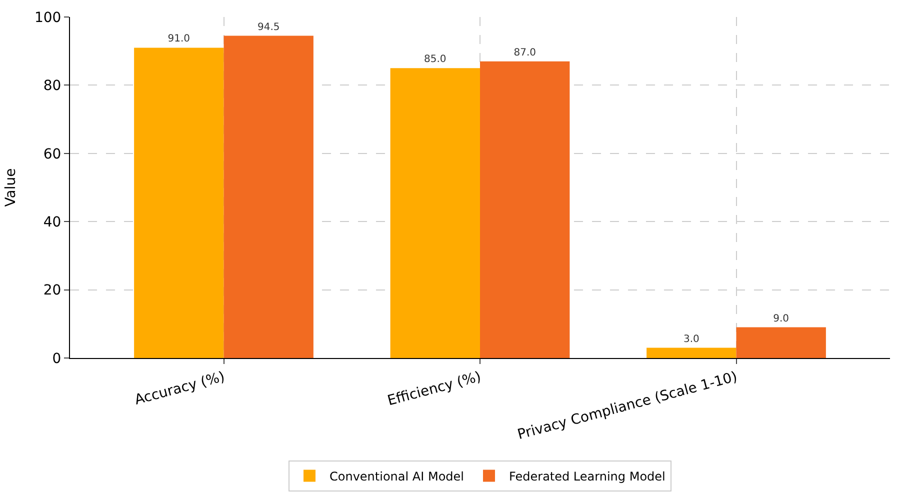 The image size is (900, 501). Describe the element at coordinates (397, 476) in the screenshot. I see `legend-label: Conventional AI Model` at that location.